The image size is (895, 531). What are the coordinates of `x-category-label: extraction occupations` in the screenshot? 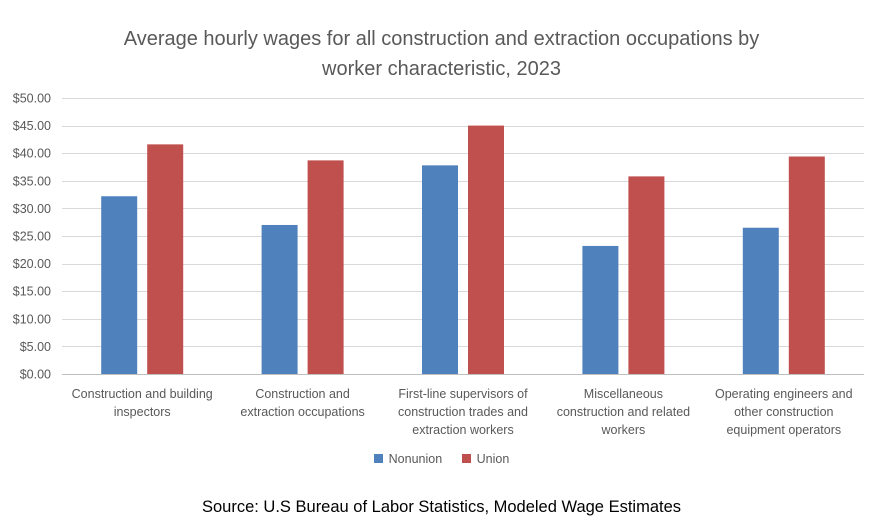 It's located at (302, 412).